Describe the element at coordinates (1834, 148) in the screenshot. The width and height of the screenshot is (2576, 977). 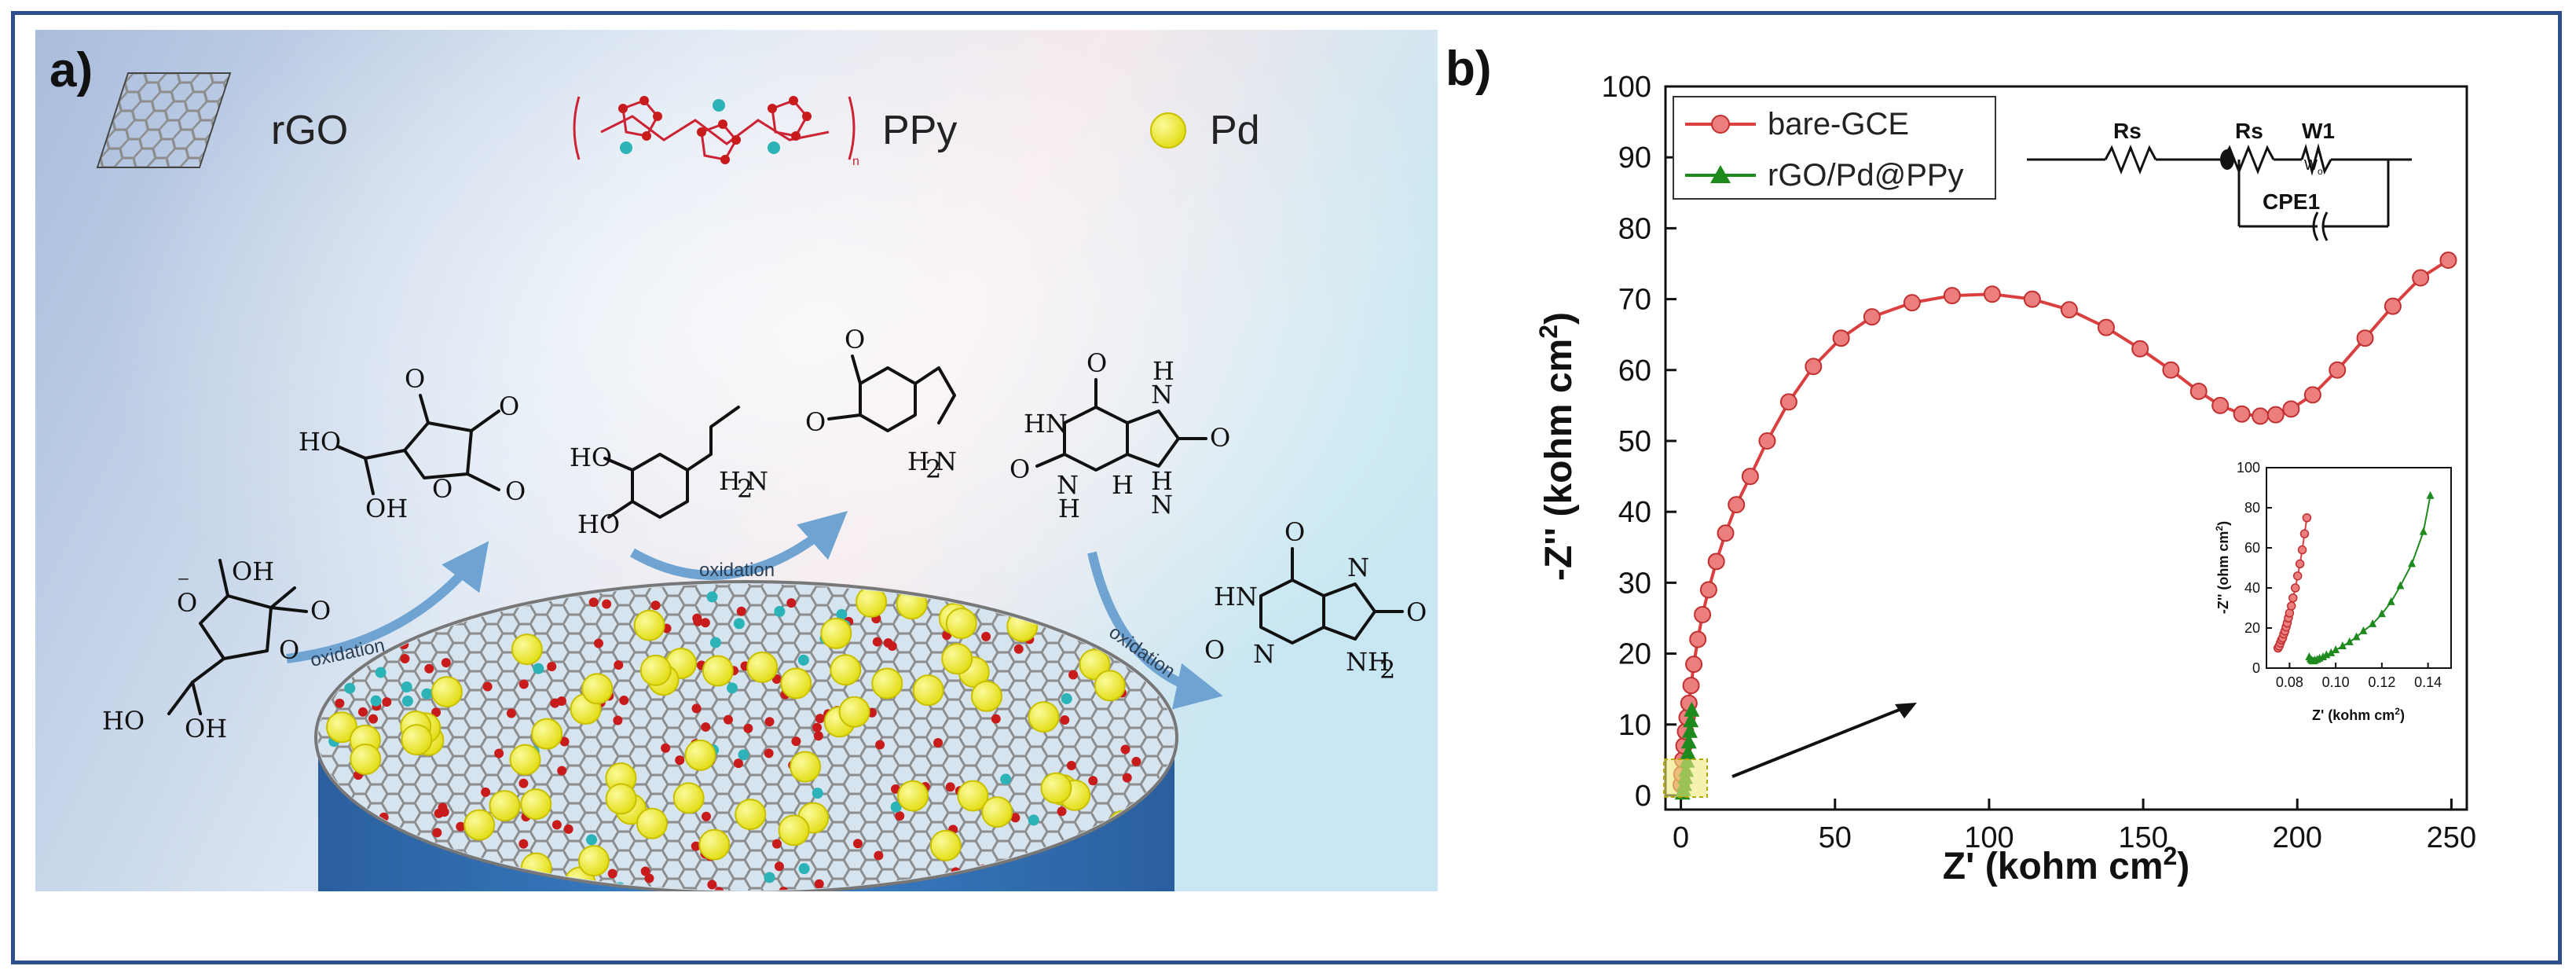
I see `chart-legend: bare-GCE rGO/Pd@PPy` at that location.